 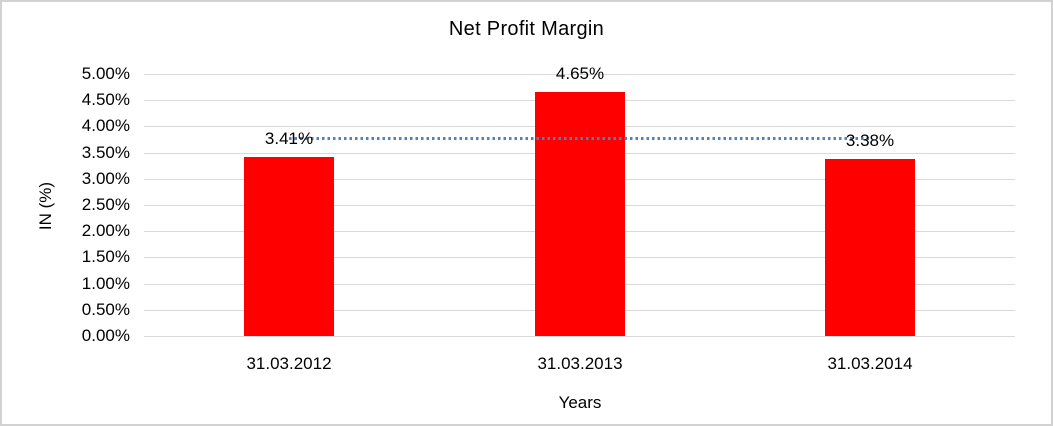 I want to click on bar-value-label: 3.38%, so click(x=870, y=140).